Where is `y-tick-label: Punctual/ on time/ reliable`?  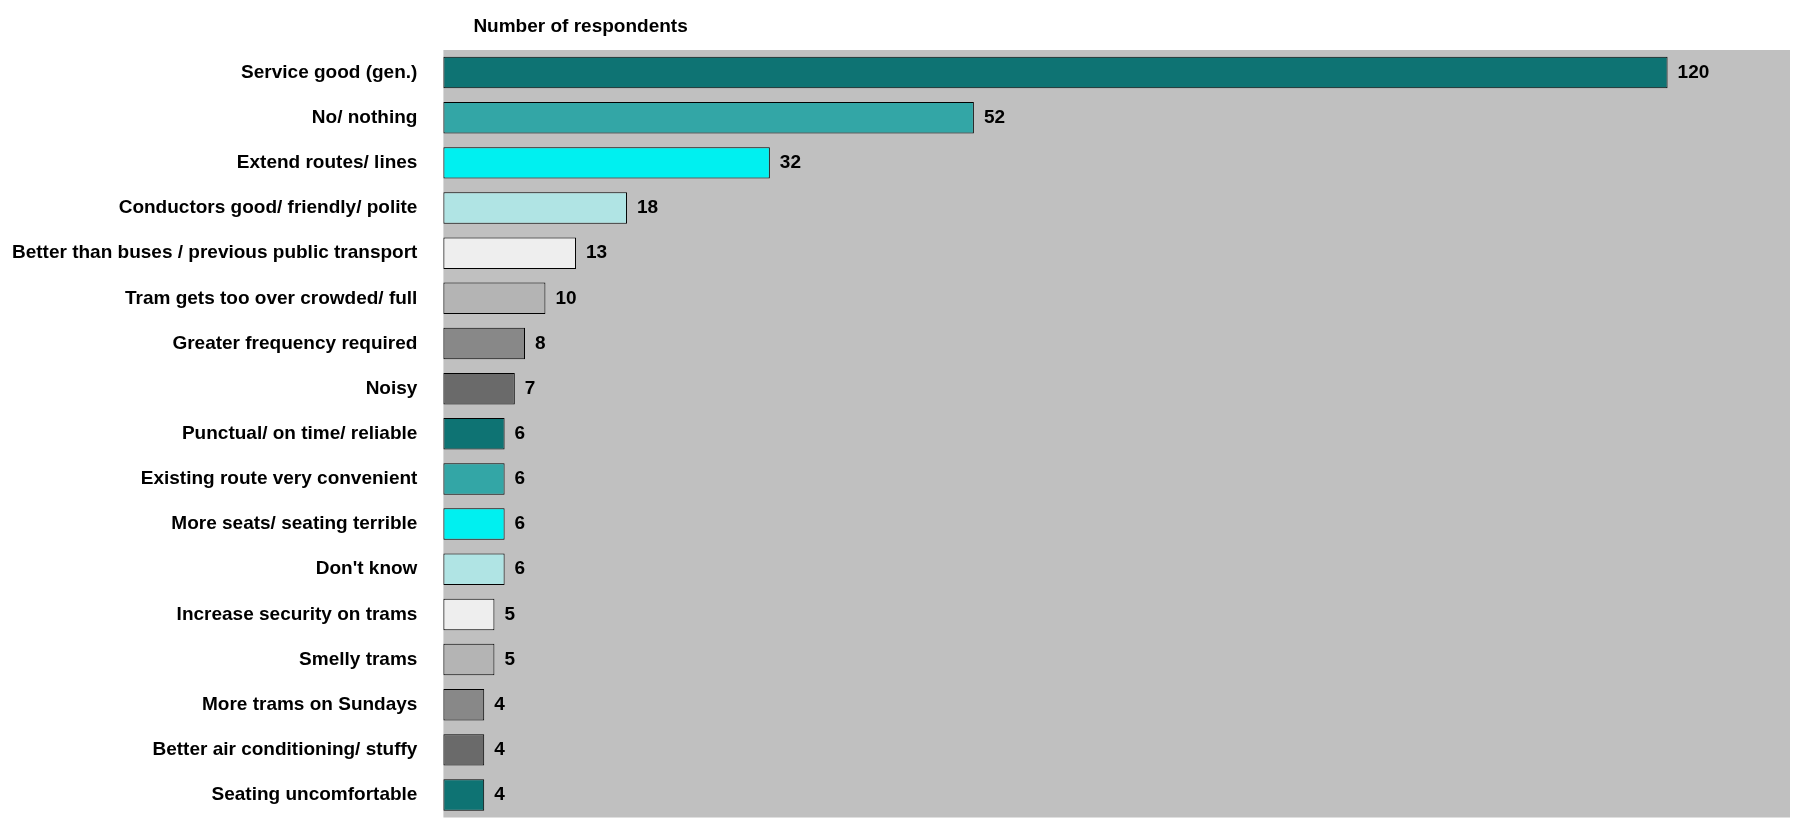 y-tick-label: Punctual/ on time/ reliable is located at coordinates (299, 433).